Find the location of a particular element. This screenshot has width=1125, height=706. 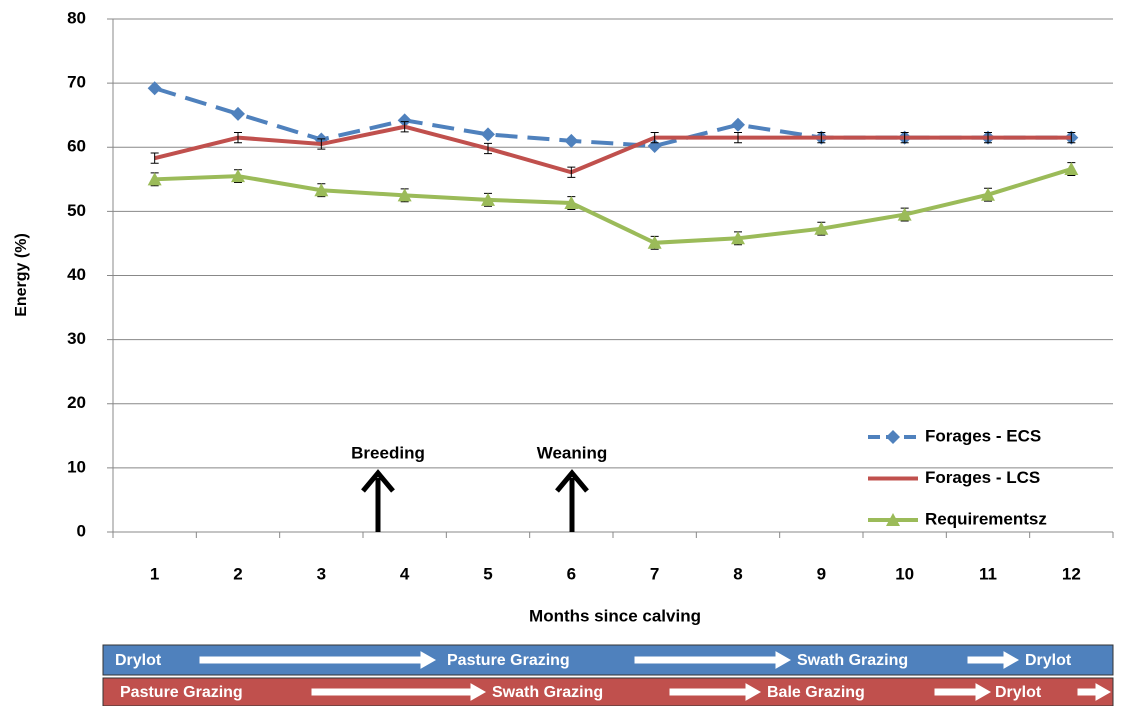

x-tick-label: 10 is located at coordinates (904, 573).